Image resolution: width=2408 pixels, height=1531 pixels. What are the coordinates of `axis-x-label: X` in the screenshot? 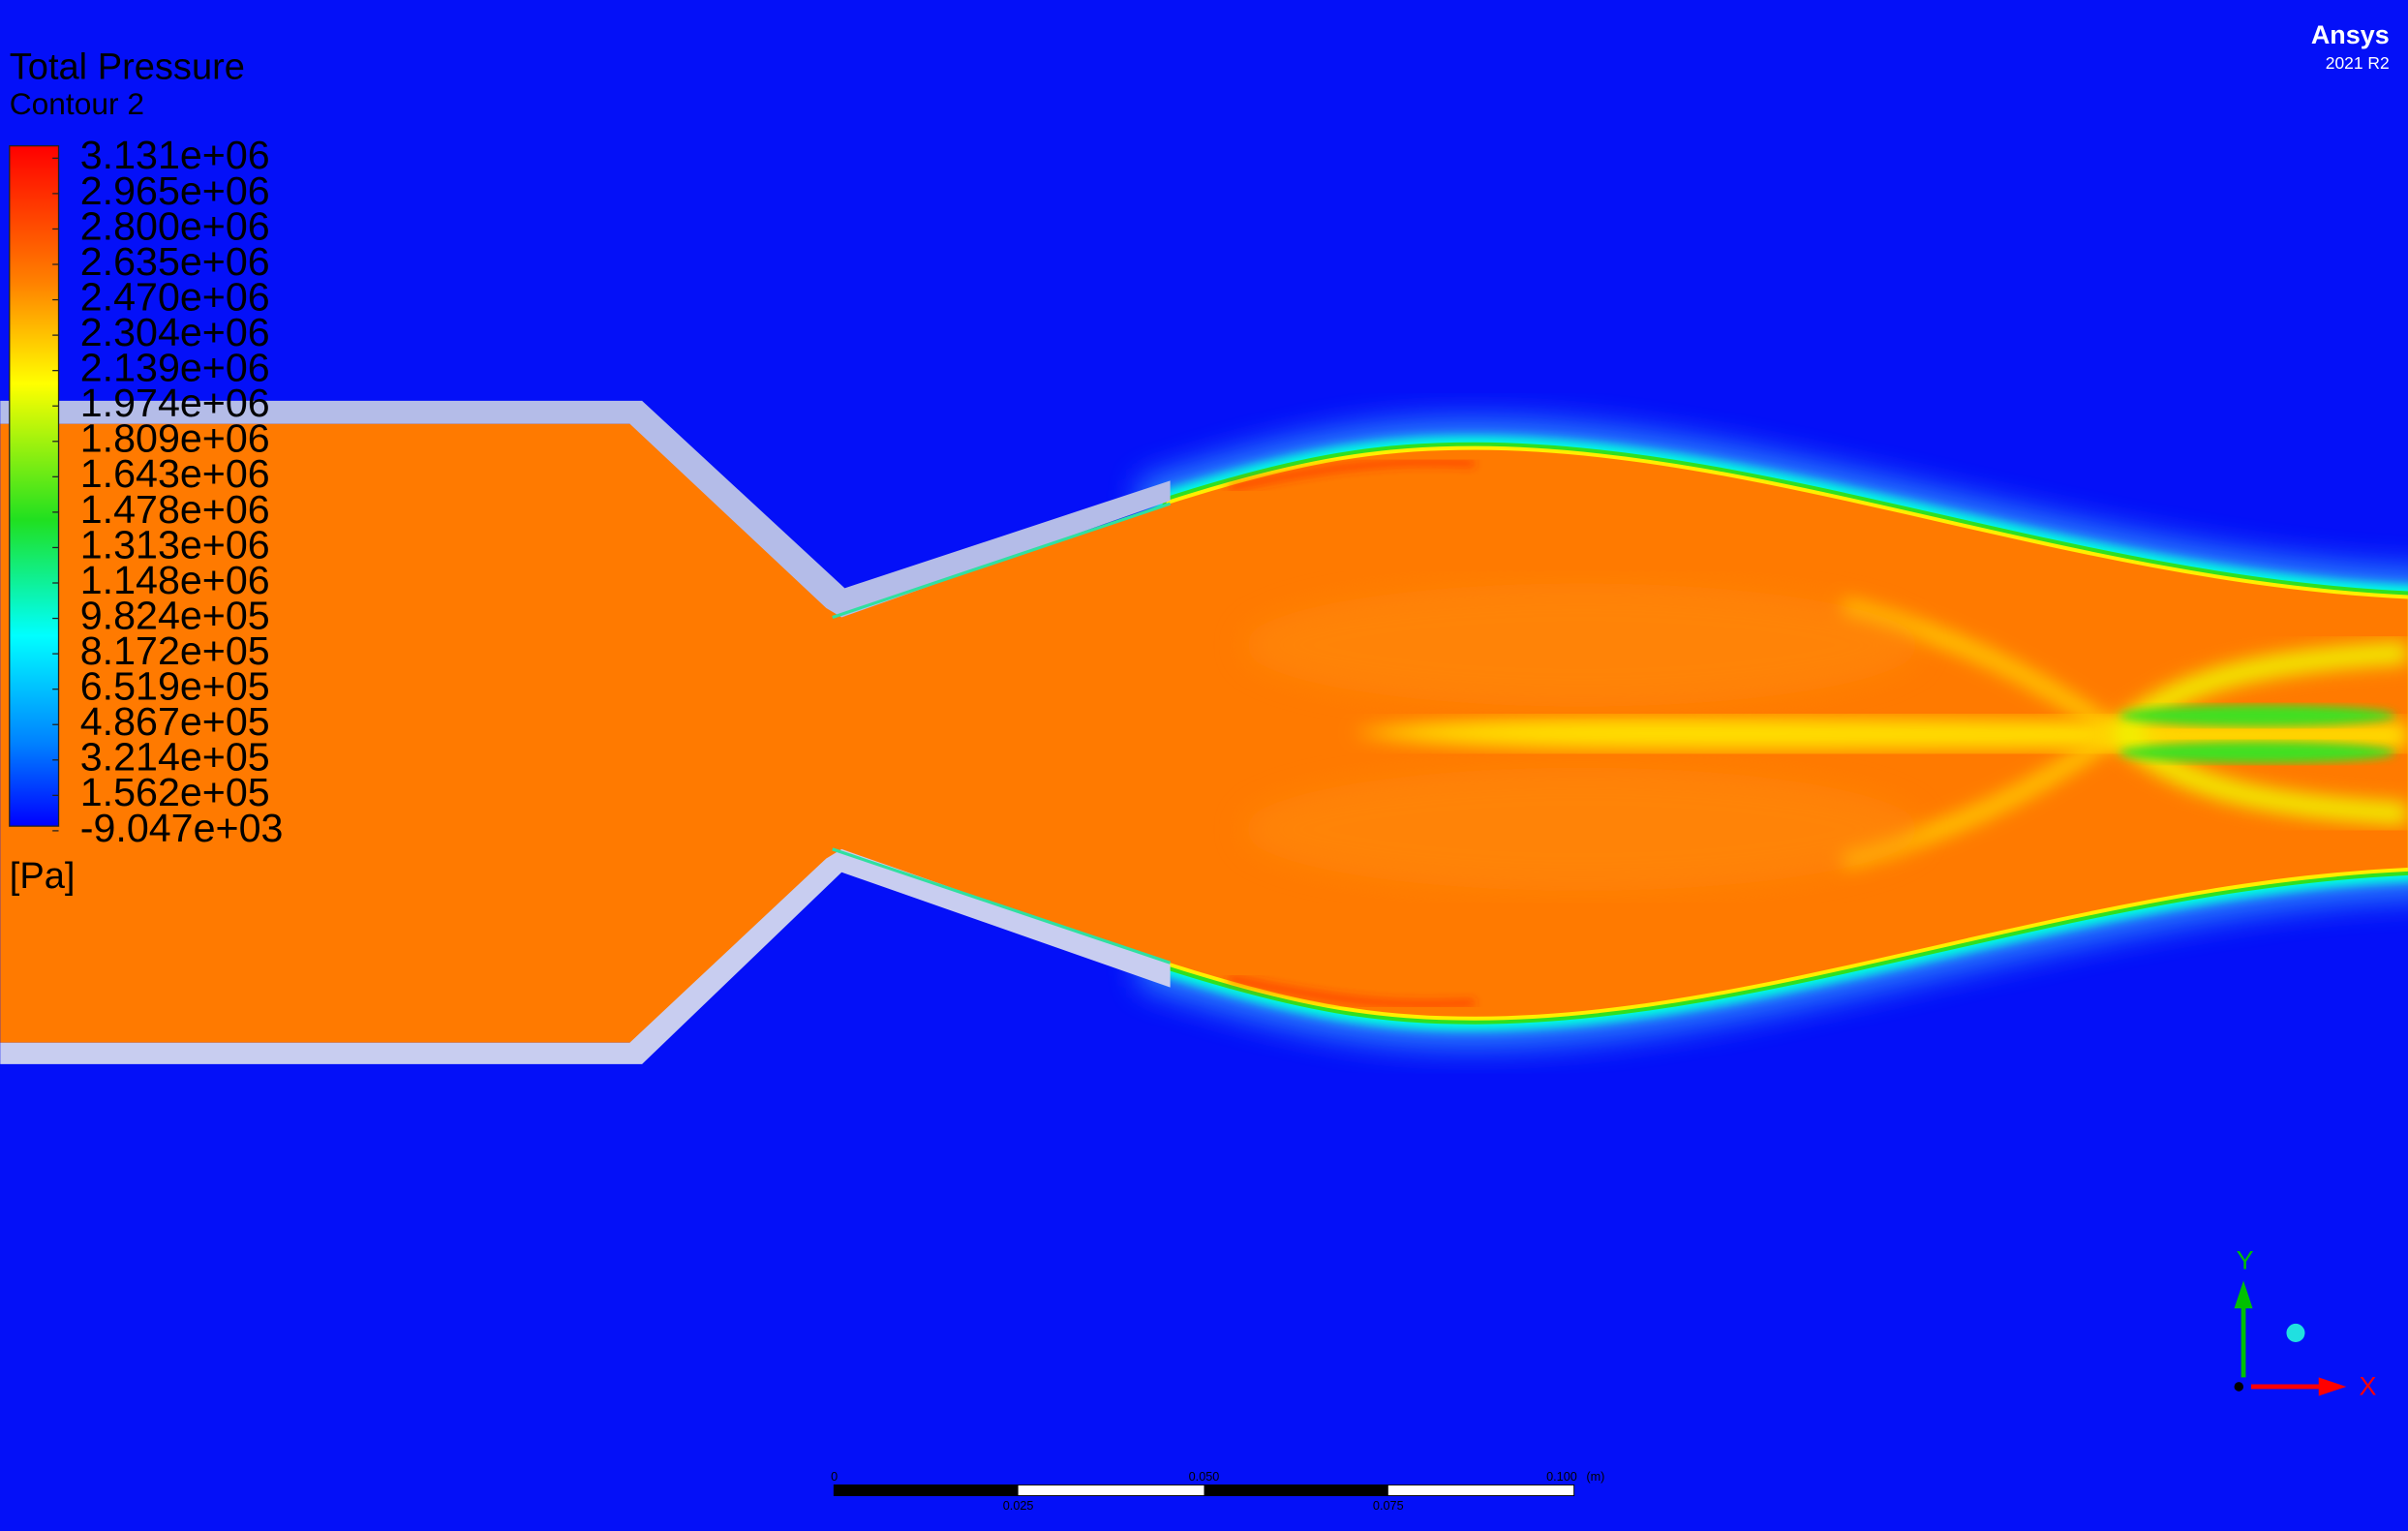 It's located at (2368, 1386).